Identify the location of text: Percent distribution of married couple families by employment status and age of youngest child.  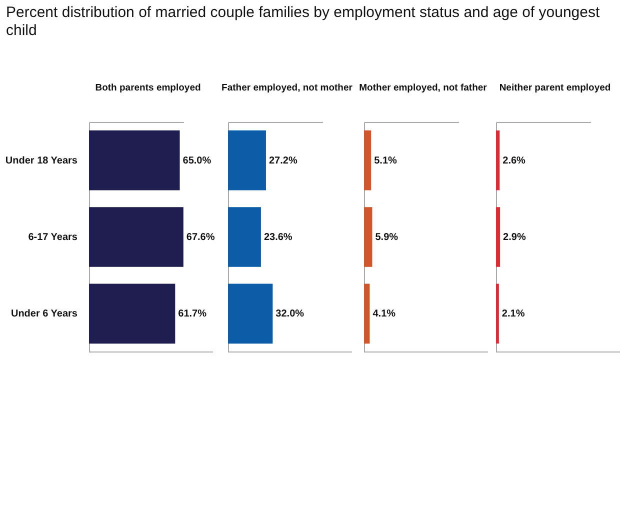
(303, 21).